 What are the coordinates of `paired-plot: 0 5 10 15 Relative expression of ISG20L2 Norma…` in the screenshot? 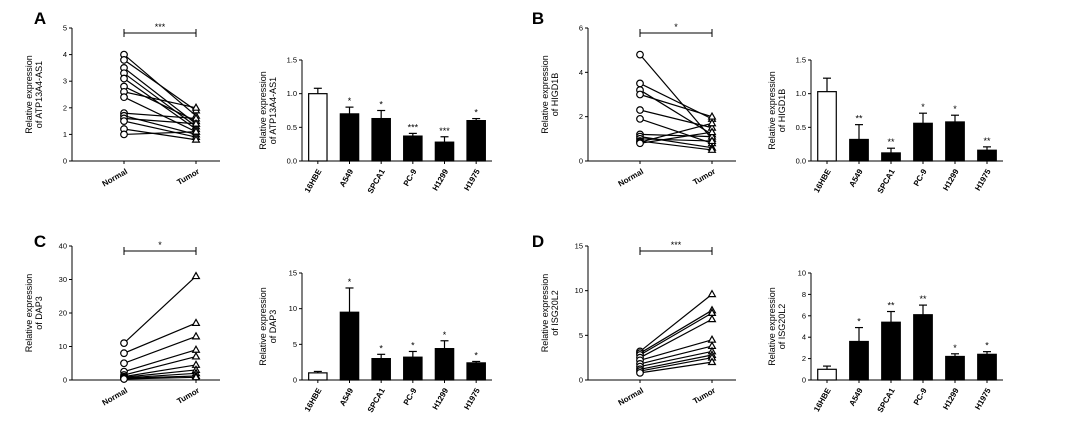 It's located at (638, 324).